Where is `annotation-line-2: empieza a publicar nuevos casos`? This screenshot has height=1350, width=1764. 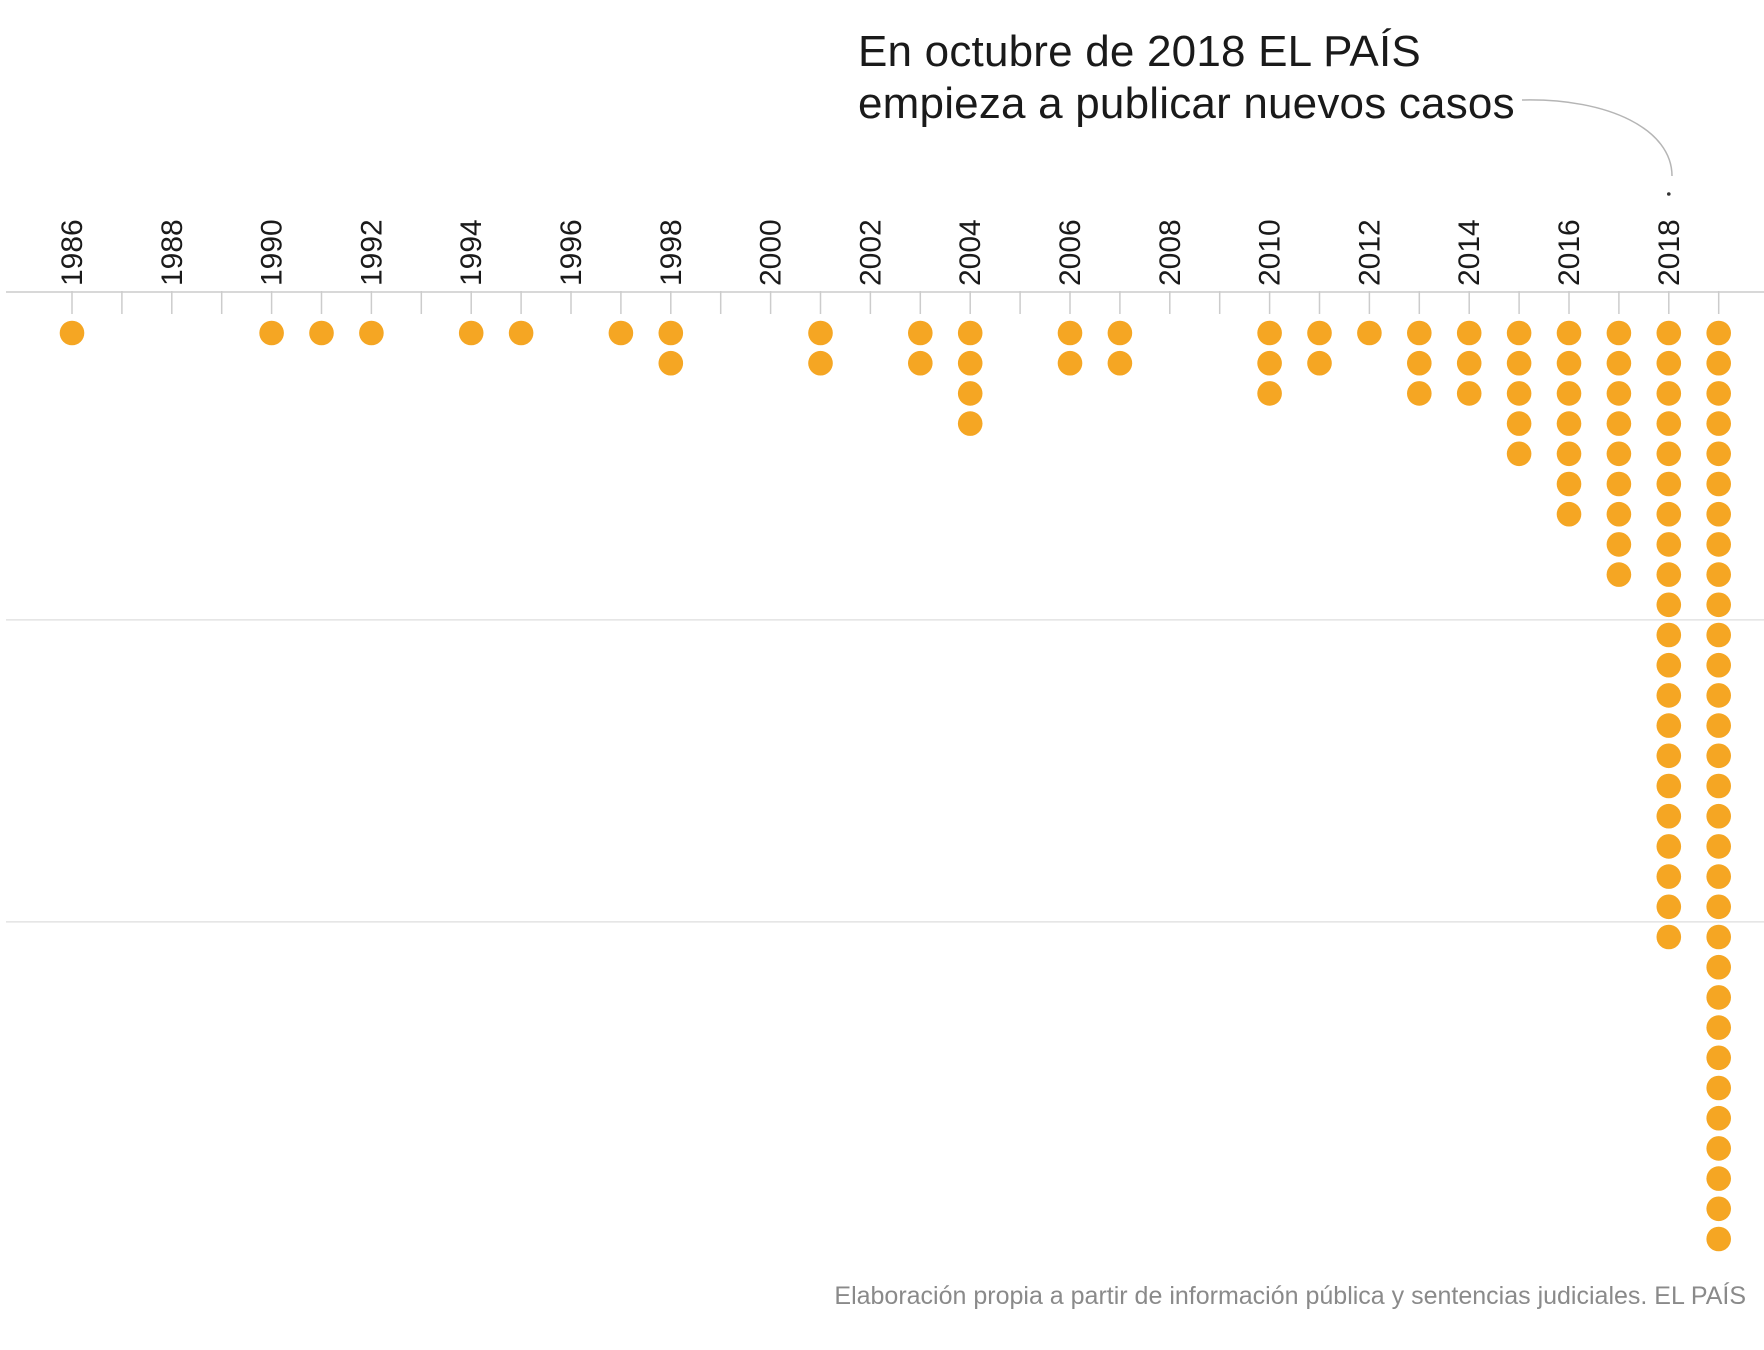 annotation-line-2: empieza a publicar nuevos casos is located at coordinates (1186, 103).